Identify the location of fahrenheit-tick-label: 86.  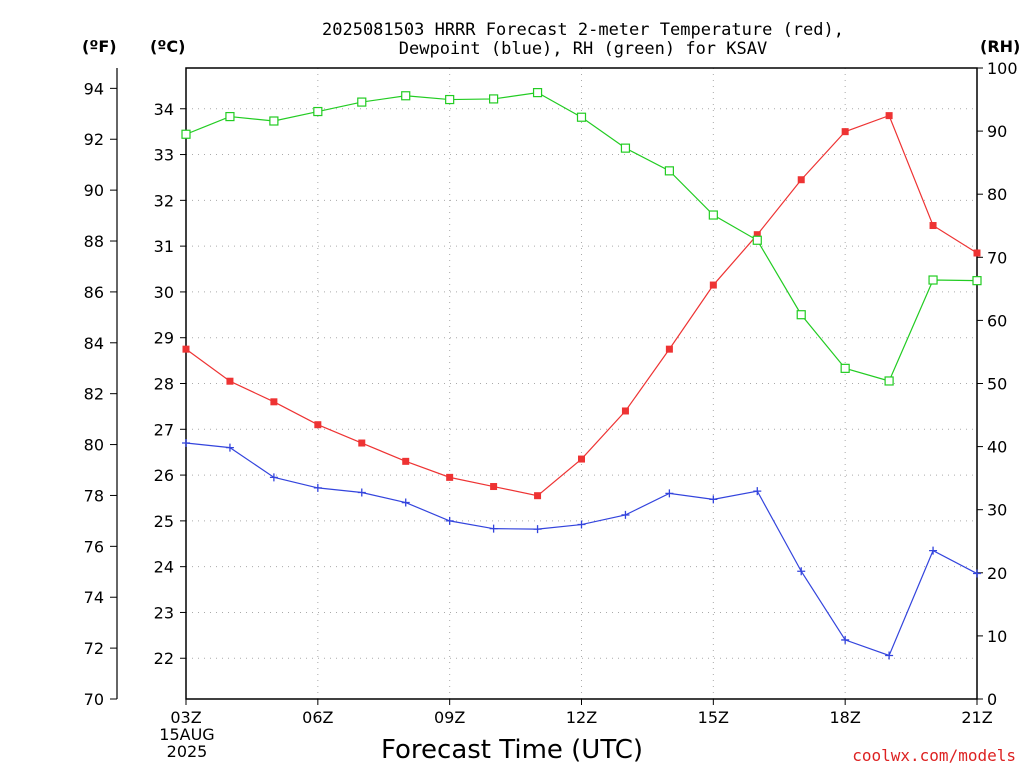
(94, 292).